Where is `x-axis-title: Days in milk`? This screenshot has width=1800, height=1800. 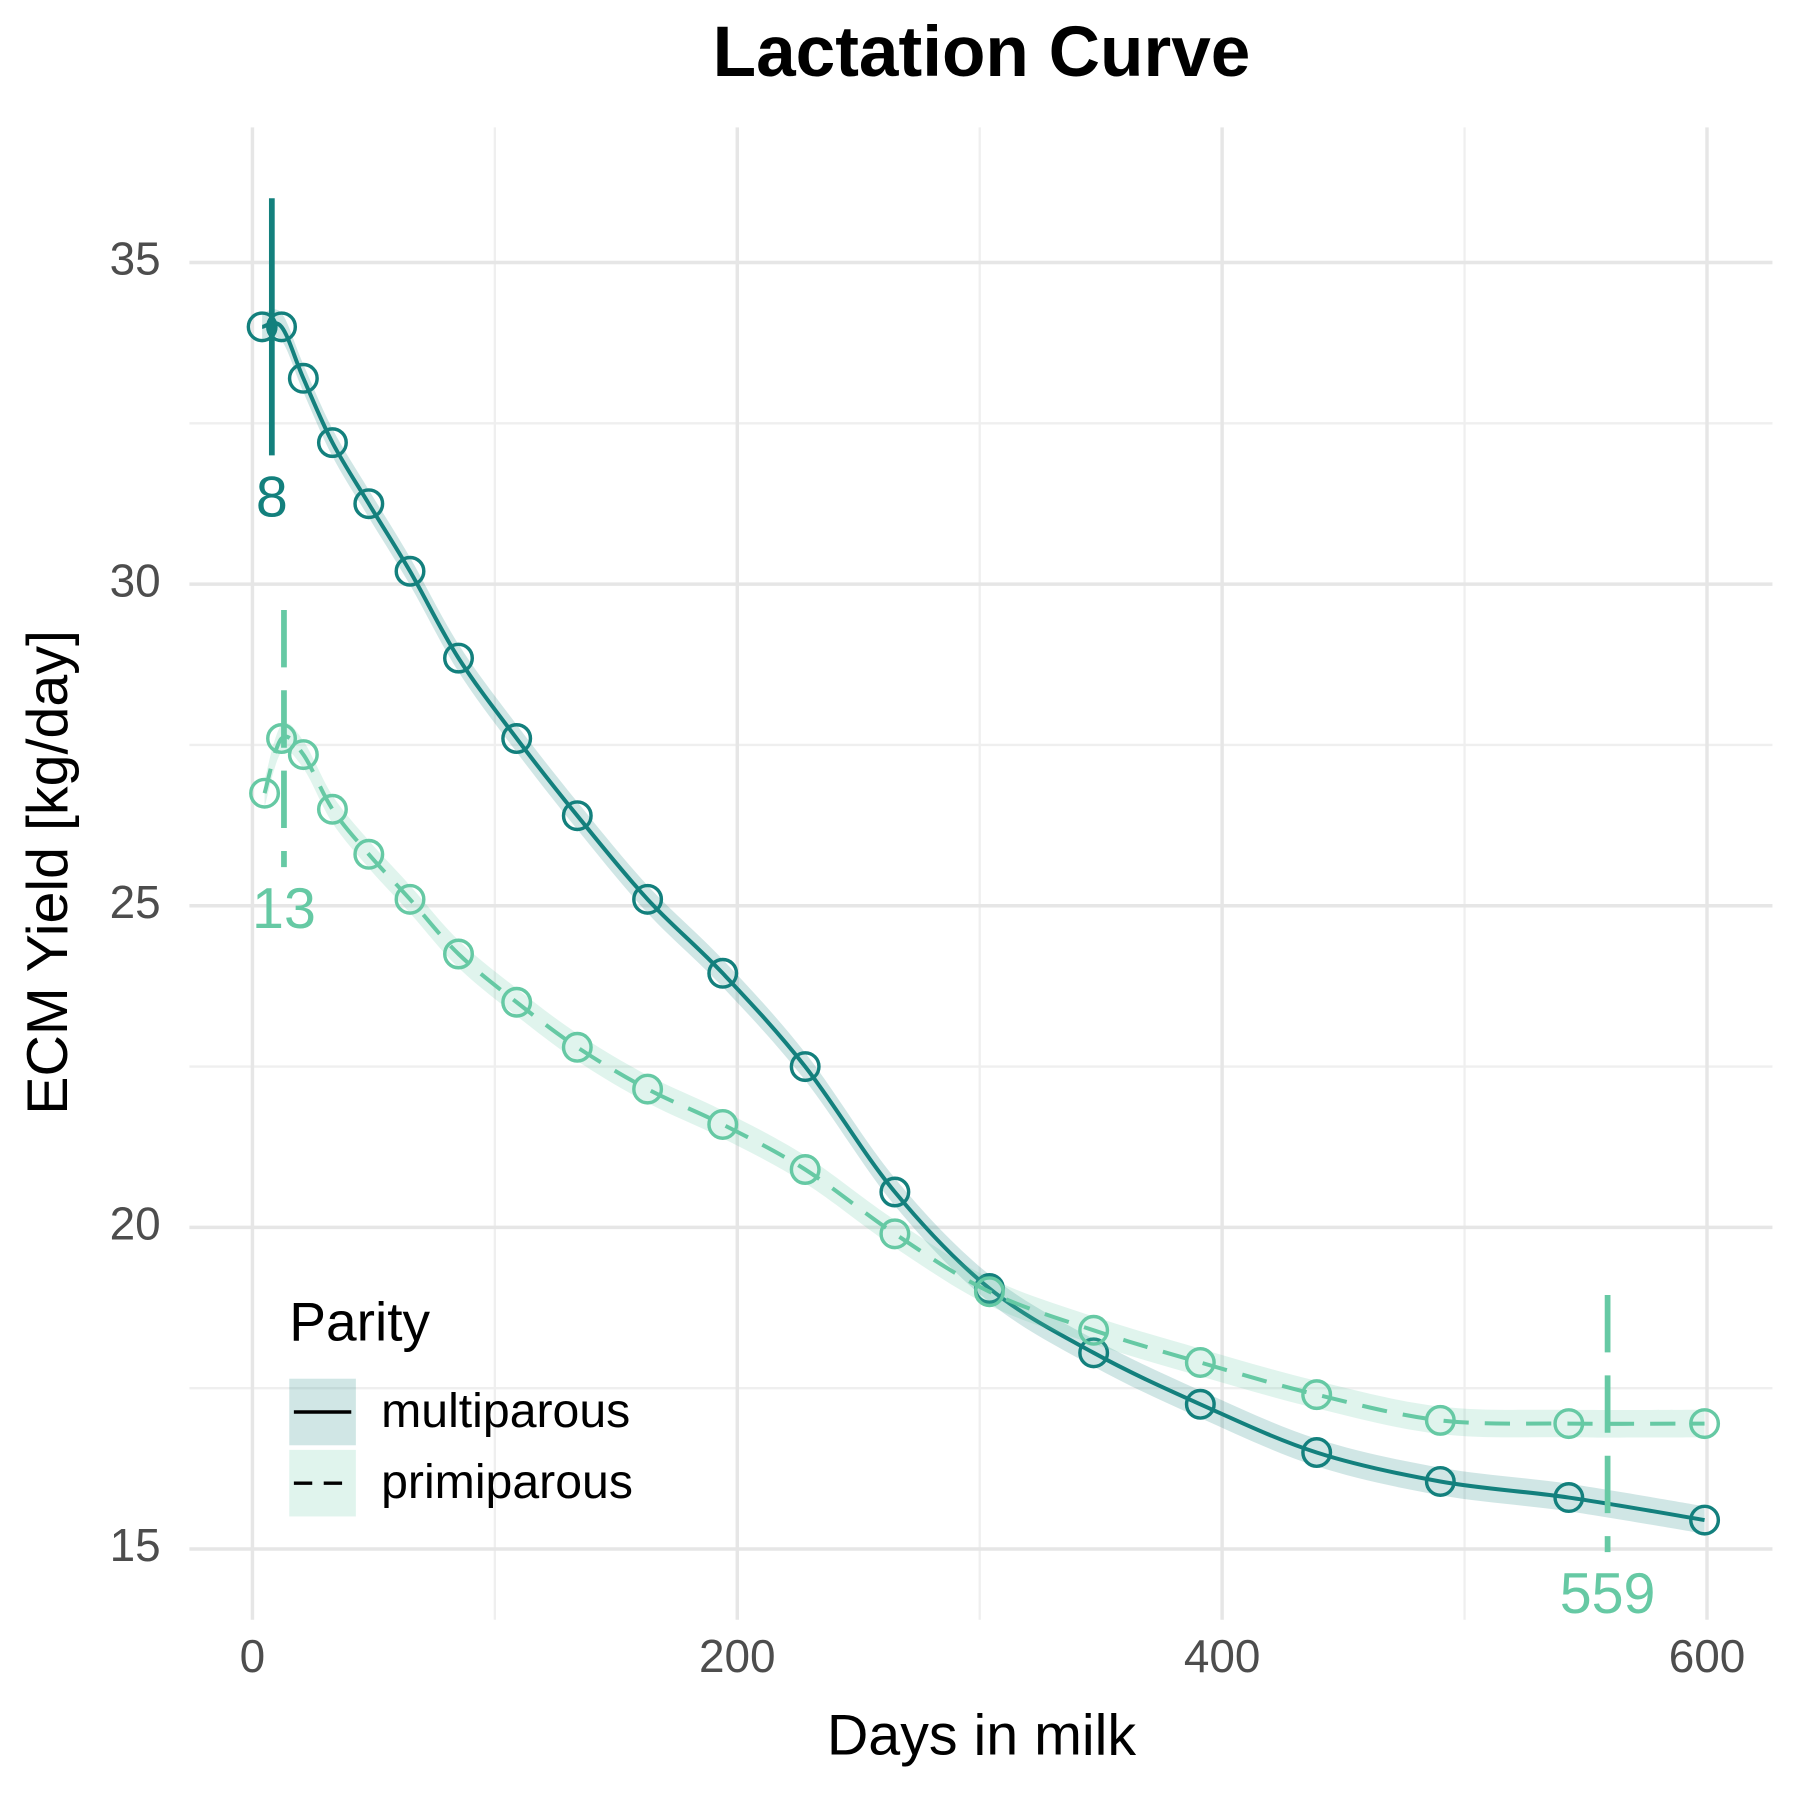
x-axis-title: Days in milk is located at coordinates (982, 1735).